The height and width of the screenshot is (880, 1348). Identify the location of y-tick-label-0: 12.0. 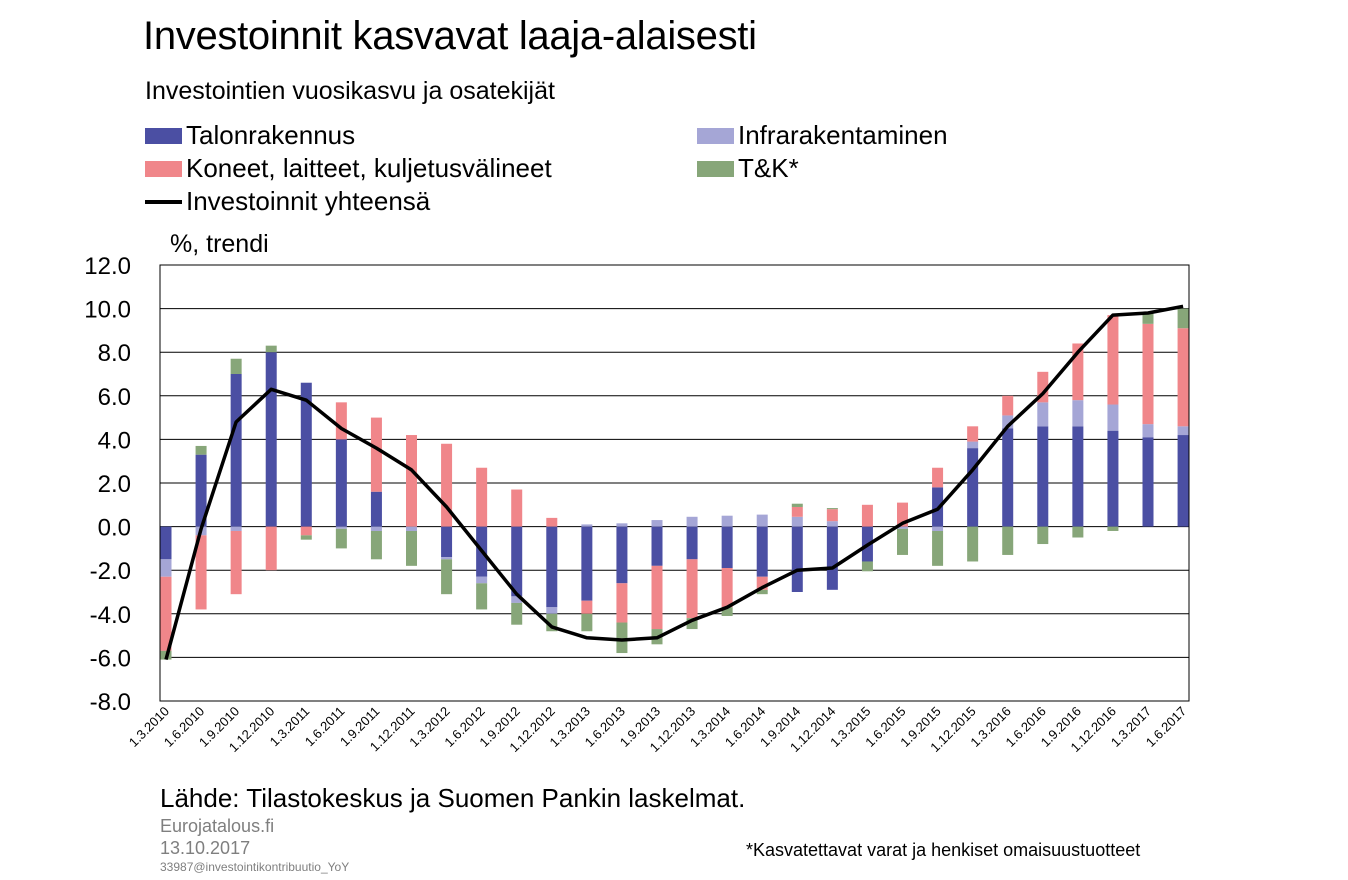
(107, 266).